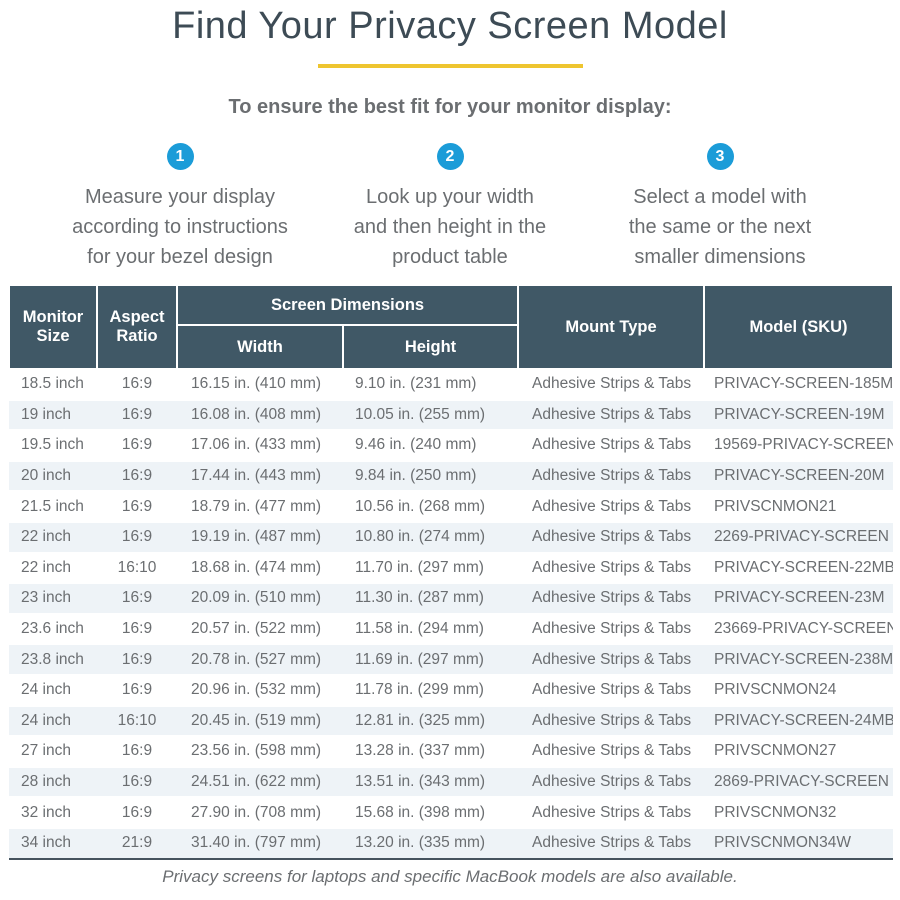  Describe the element at coordinates (799, 414) in the screenshot. I see `cell-model-sku: PRIVACY-SCREEN-19M` at that location.